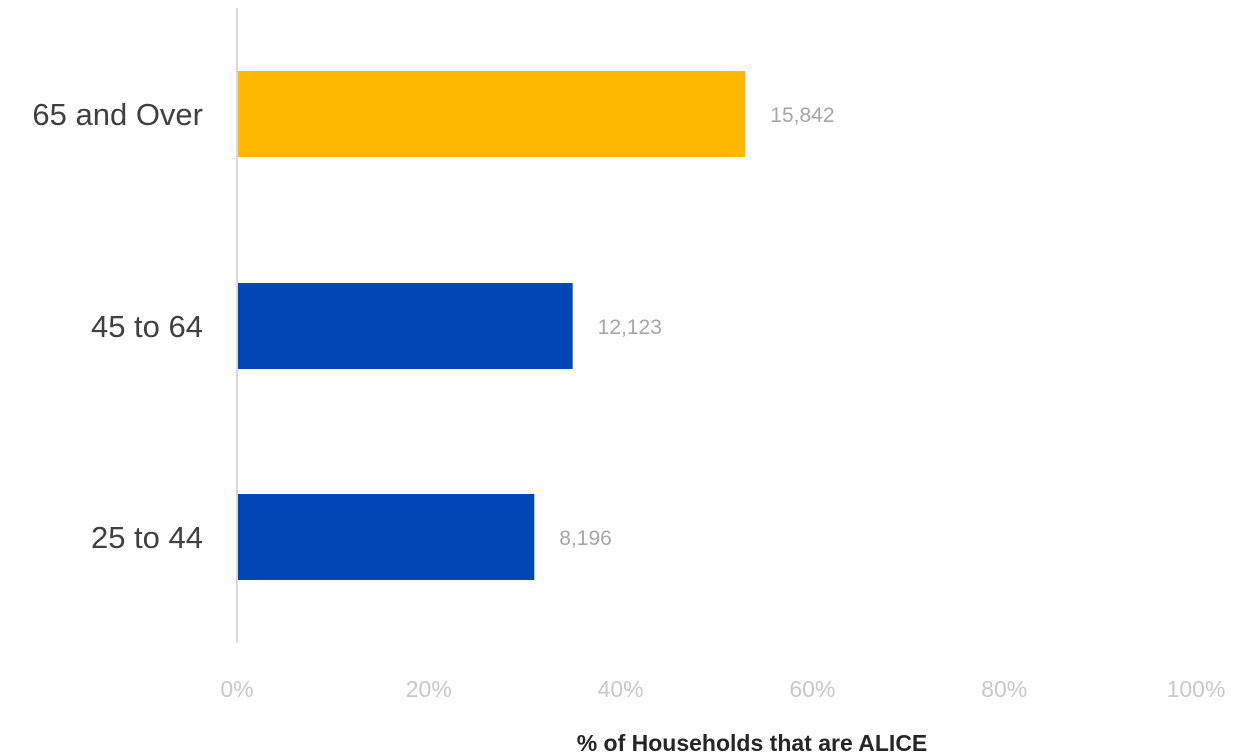 The image size is (1256, 755). What do you see at coordinates (621, 689) in the screenshot?
I see `x-tick-label: 40%` at bounding box center [621, 689].